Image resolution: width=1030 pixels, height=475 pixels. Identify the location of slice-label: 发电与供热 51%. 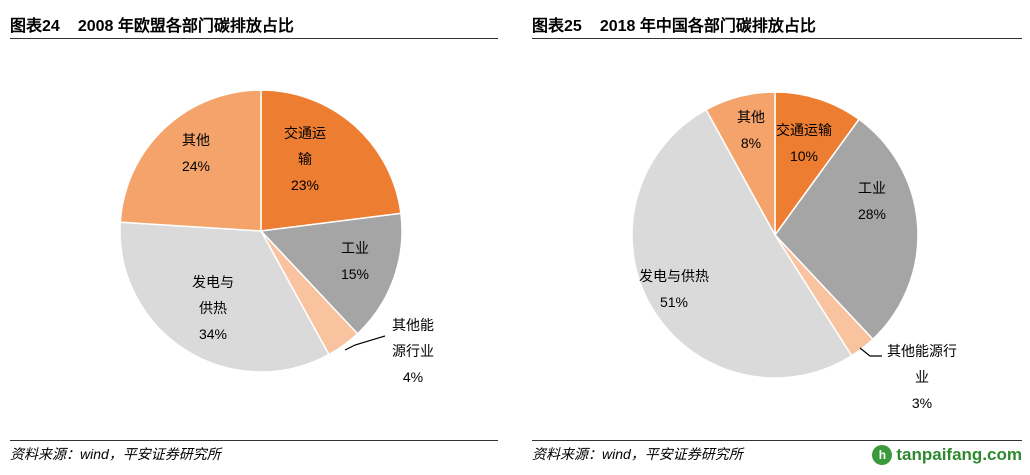
(674, 289).